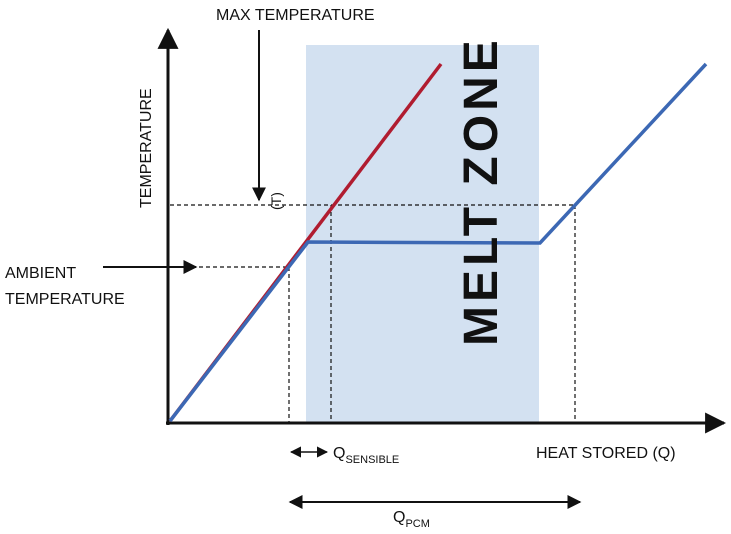  Describe the element at coordinates (372, 460) in the screenshot. I see `q-sensible-subscript: SENSIBLE` at that location.